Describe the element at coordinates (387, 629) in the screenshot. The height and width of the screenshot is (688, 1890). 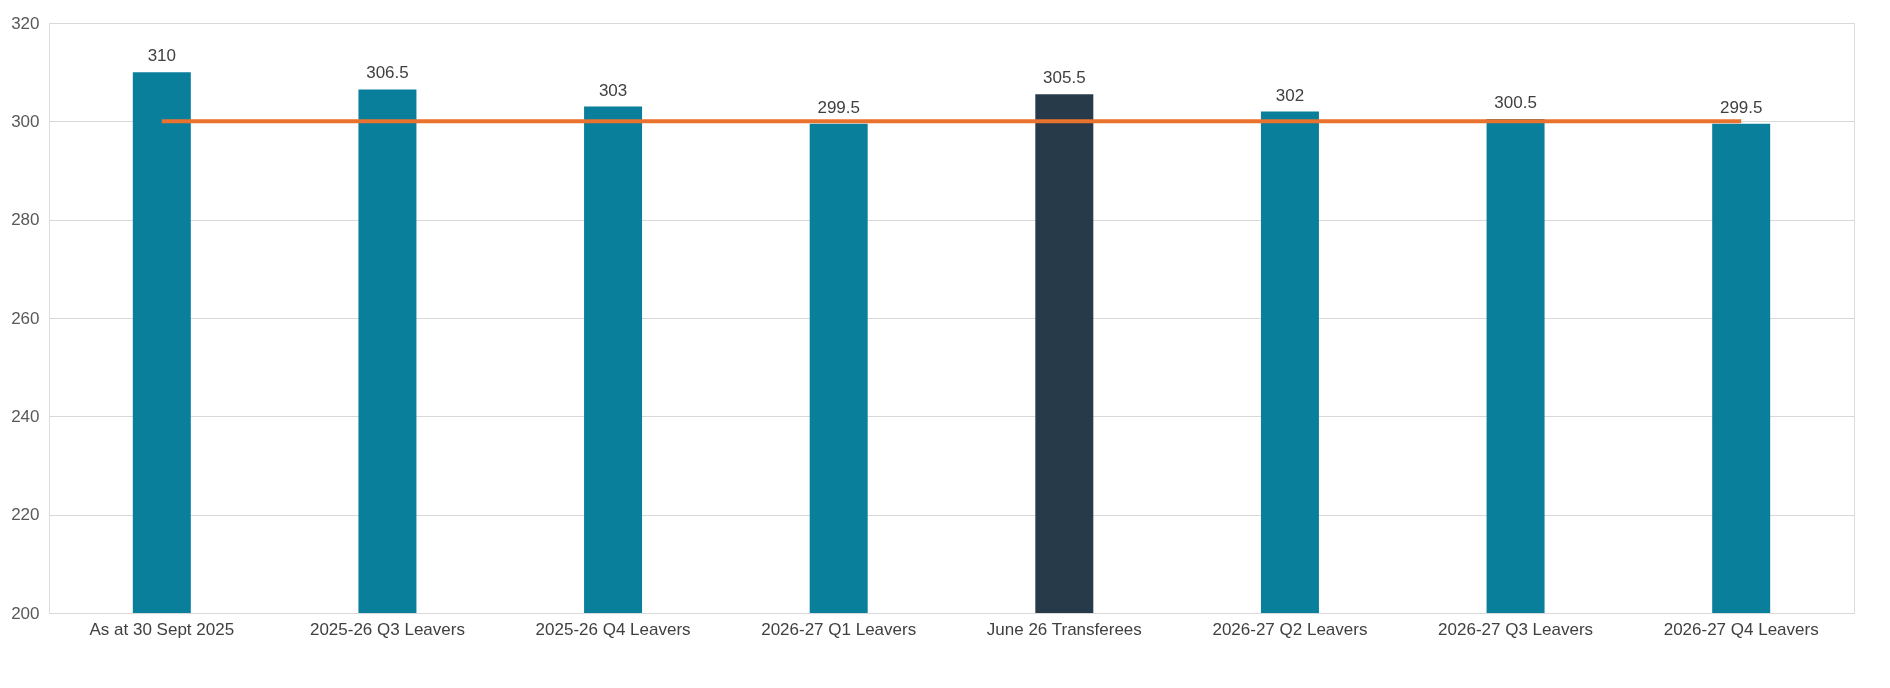
I see `x-tick-label: 2025-26 Q3 Leavers` at that location.